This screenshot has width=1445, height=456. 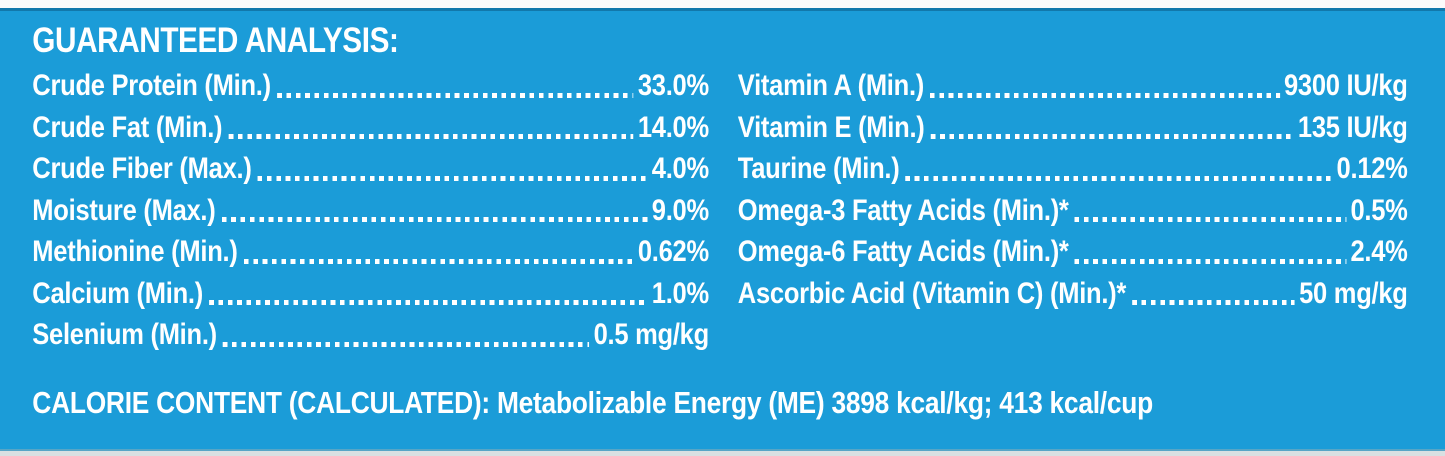 What do you see at coordinates (1073, 169) in the screenshot?
I see `analysis-row: Taurine (Min.) 0.12%` at bounding box center [1073, 169].